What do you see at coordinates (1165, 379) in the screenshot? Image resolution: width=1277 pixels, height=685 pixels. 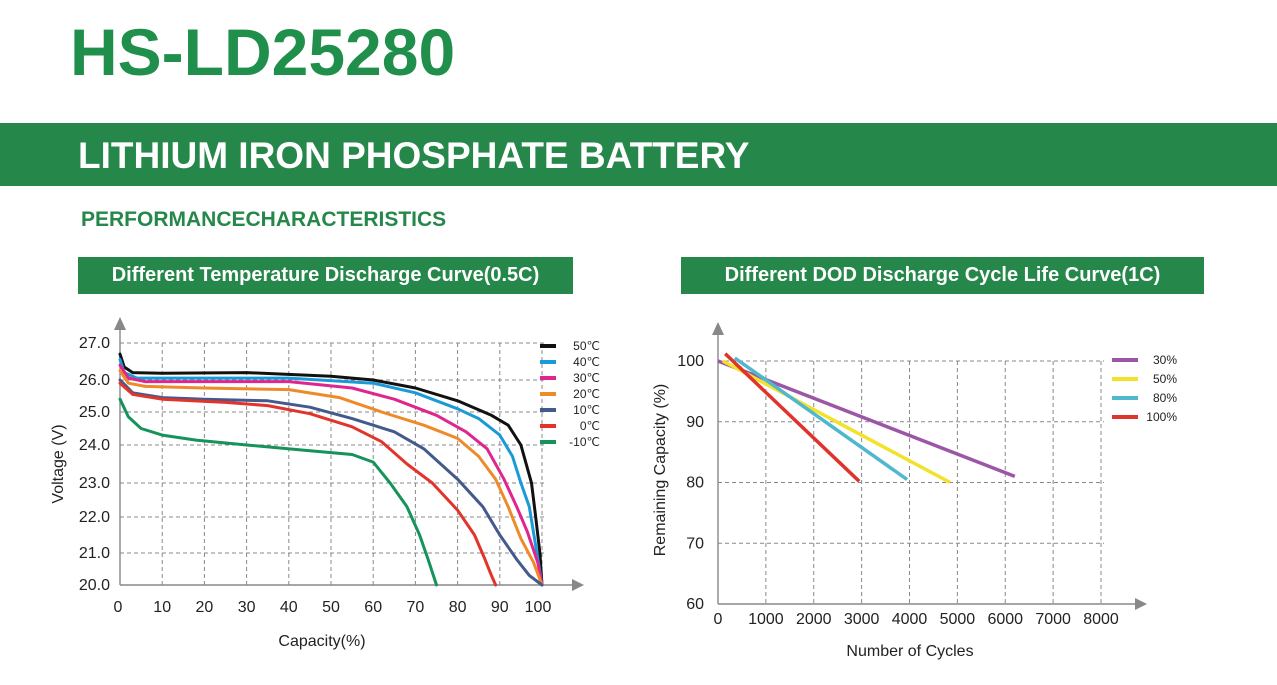 I see `legend-label: 50%` at bounding box center [1165, 379].